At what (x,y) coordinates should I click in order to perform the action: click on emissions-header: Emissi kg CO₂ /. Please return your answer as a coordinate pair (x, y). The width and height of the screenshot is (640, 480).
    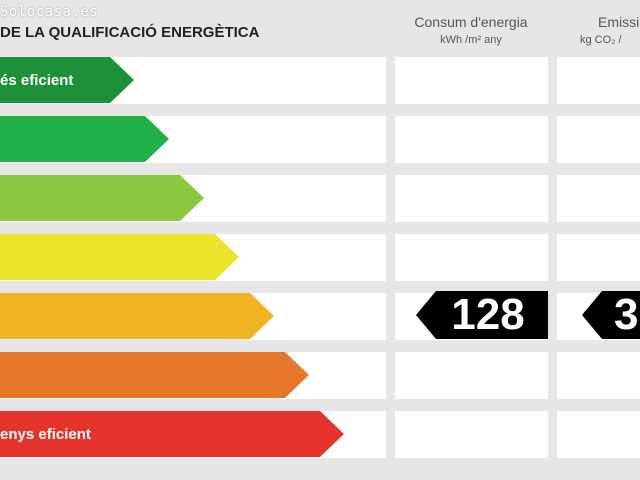
    Looking at the image, I should click on (598, 30).